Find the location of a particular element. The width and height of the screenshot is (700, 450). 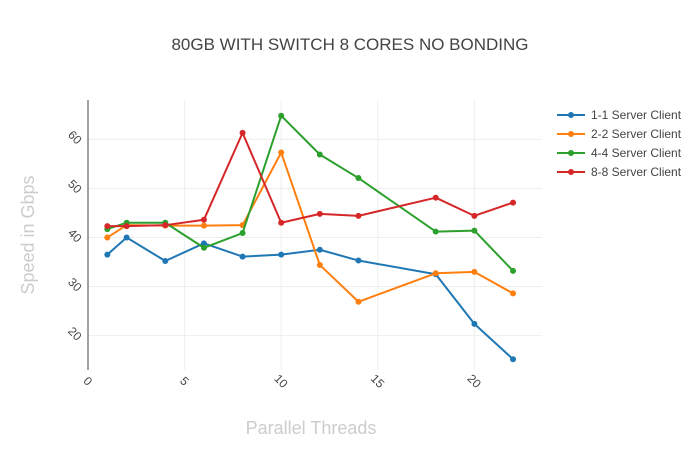

x-tick-label: 5 is located at coordinates (184, 381).